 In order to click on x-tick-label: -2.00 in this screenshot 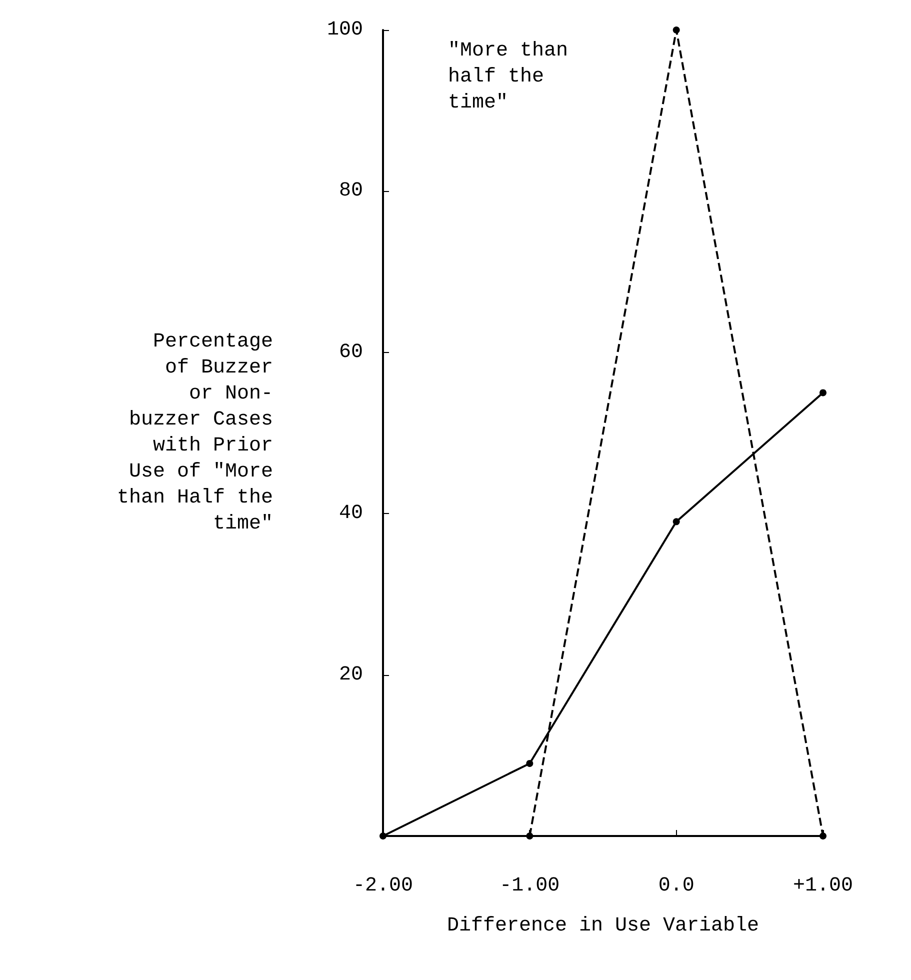, I will do `click(383, 886)`.